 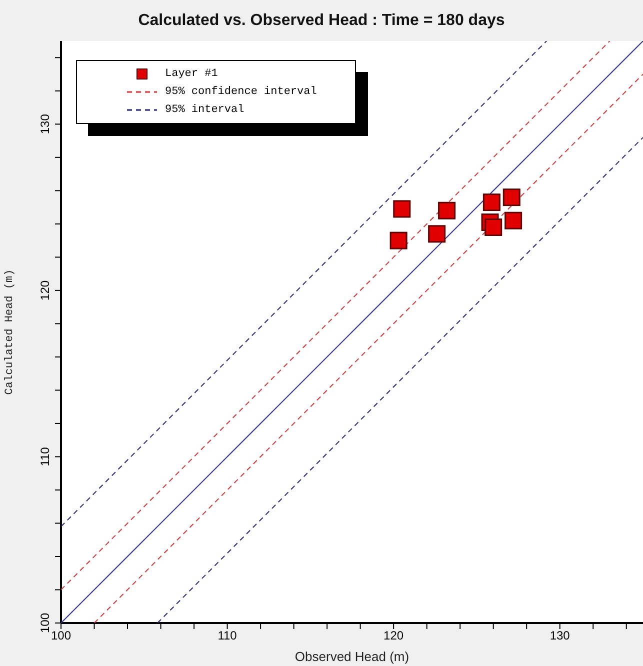 I want to click on y-axis-title: Calculated Head (m), so click(x=10, y=332).